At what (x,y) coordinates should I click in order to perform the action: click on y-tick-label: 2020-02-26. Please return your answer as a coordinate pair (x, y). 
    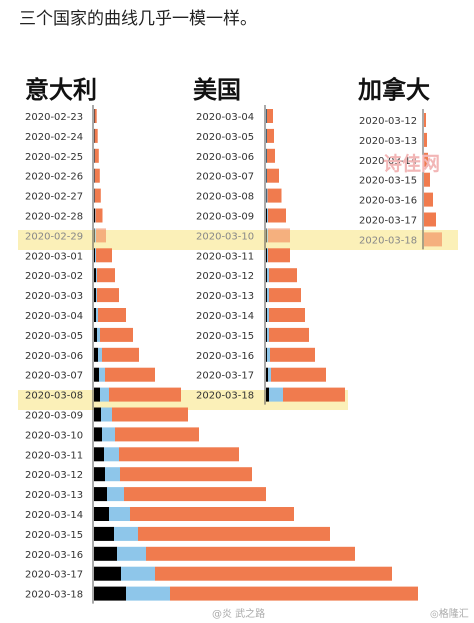
    Looking at the image, I should click on (54, 177).